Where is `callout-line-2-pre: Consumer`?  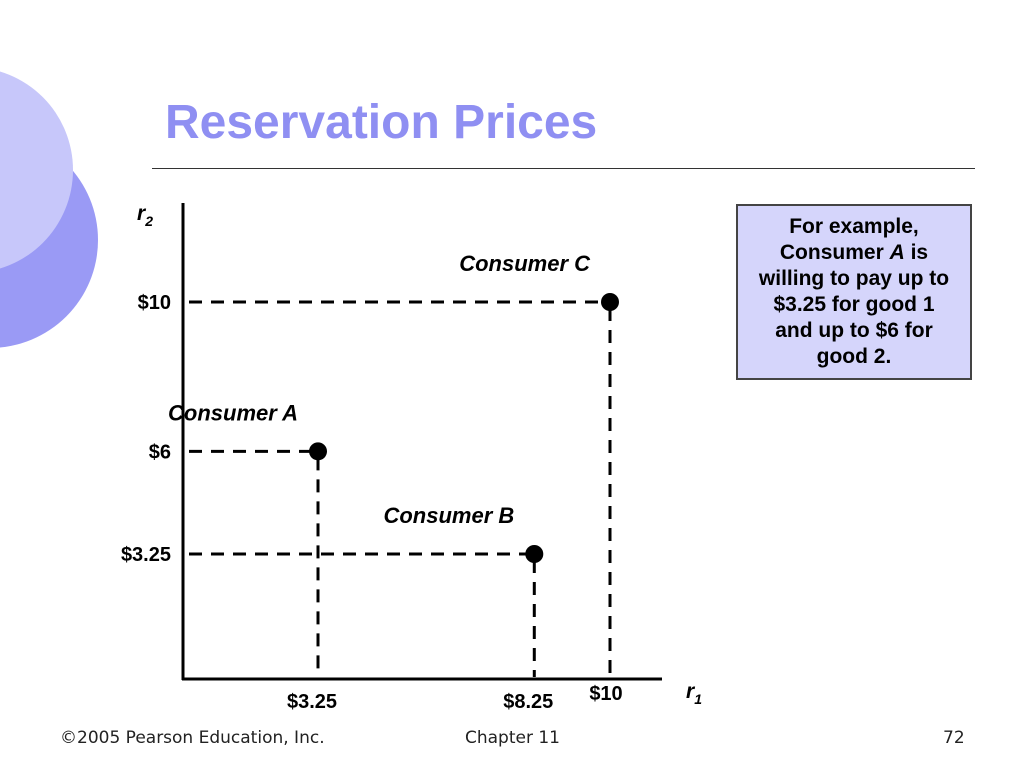 callout-line-2-pre: Consumer is located at coordinates (834, 252).